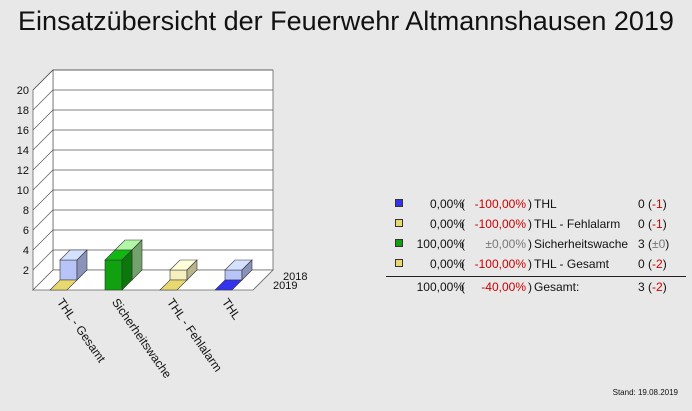 This screenshot has height=411, width=692. Describe the element at coordinates (26, 271) in the screenshot. I see `y-tick-label: 2` at that location.